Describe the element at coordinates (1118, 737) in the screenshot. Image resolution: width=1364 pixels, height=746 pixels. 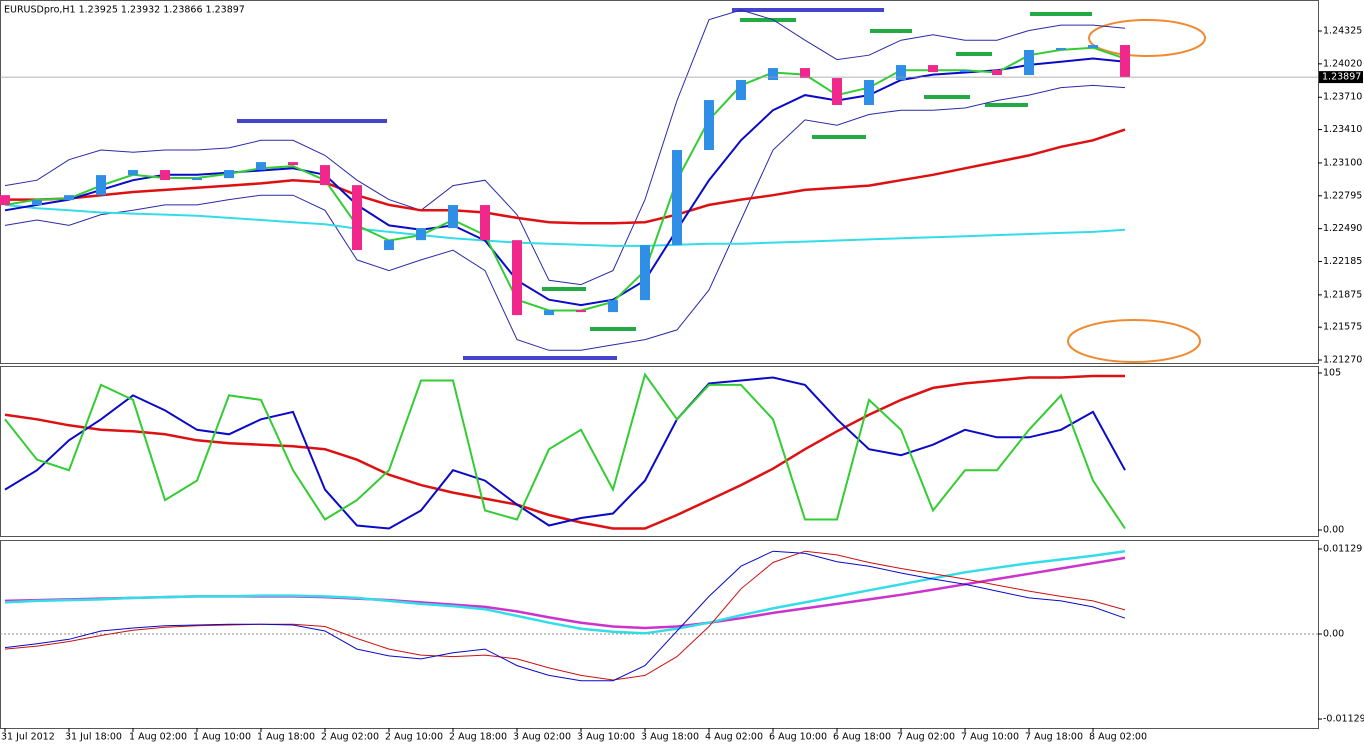
I see `x-tick-label: 8 Aug 02:00` at that location.